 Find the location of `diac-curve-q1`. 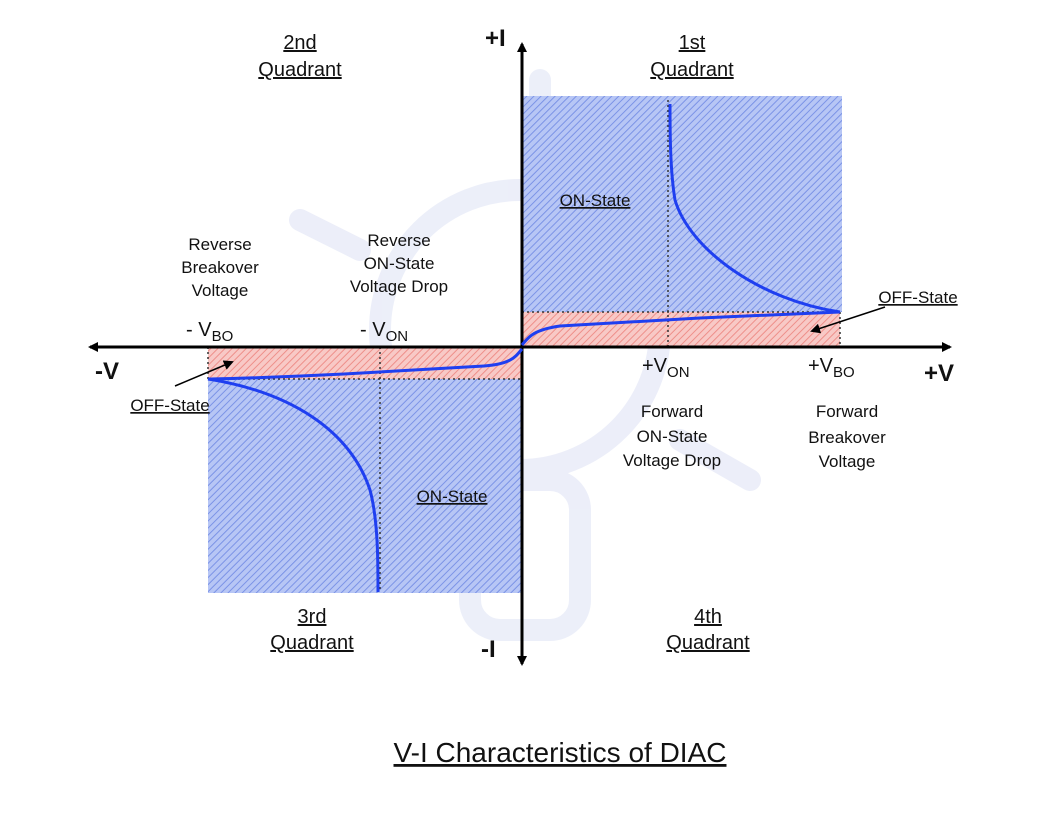

diac-curve-q1 is located at coordinates (680, 224).